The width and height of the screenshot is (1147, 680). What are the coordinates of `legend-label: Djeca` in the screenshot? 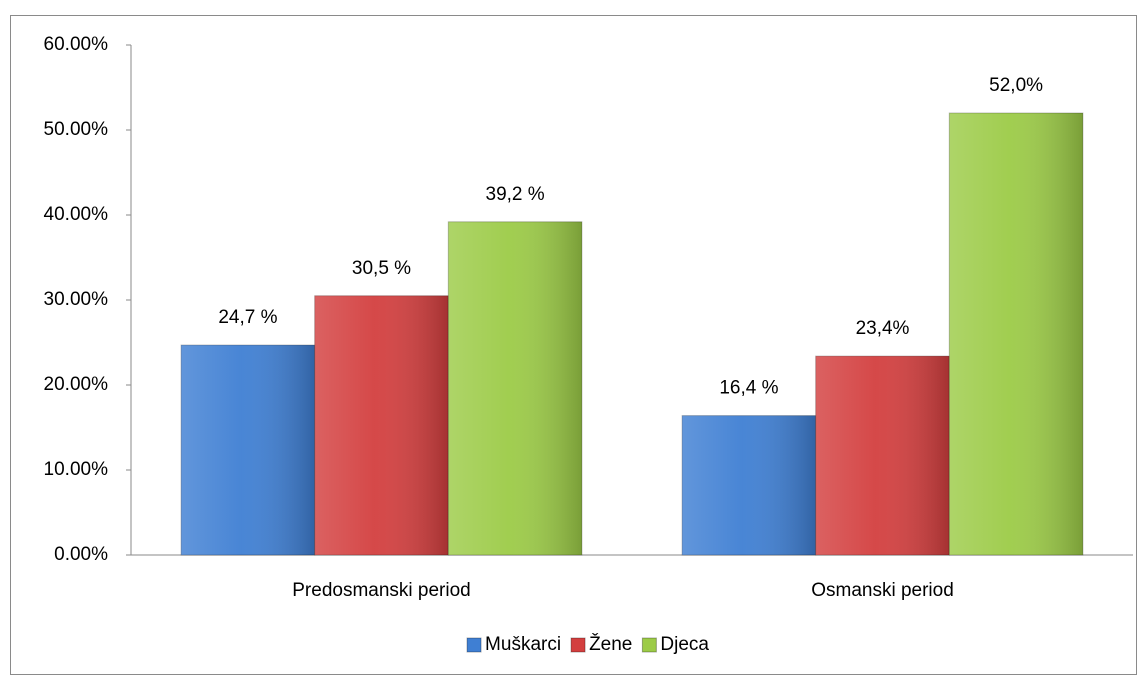 It's located at (684, 644).